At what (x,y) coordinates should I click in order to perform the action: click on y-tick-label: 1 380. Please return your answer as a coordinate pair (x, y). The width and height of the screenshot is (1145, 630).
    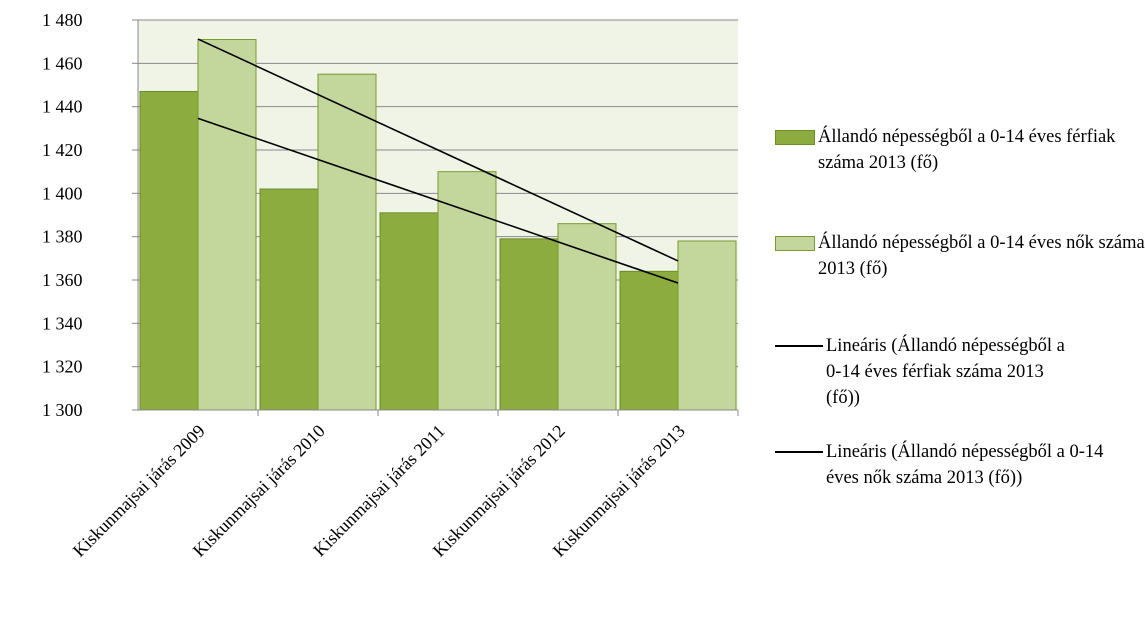
    Looking at the image, I should click on (62, 237).